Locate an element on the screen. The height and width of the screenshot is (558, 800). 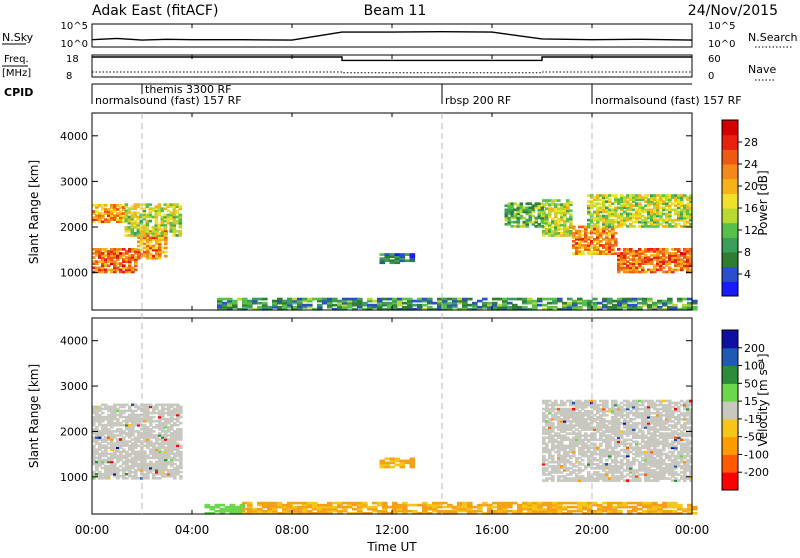
colorbar-tick-label: 8 is located at coordinates (747, 252).